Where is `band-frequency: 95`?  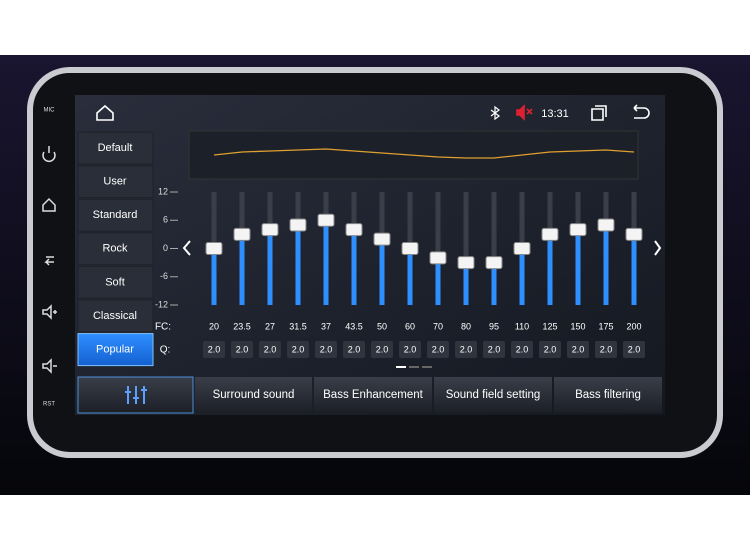
band-frequency: 95 is located at coordinates (494, 326).